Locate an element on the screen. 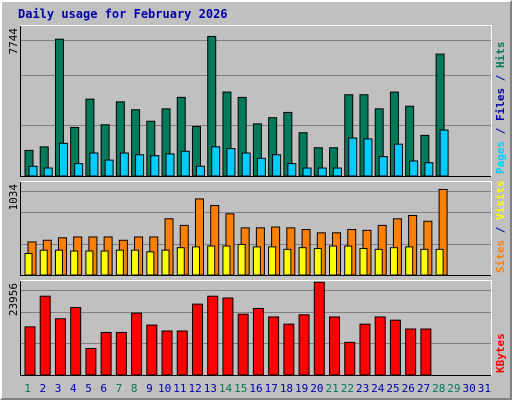 The height and width of the screenshot is (400, 512). x-tick-label: 25 is located at coordinates (392, 388).